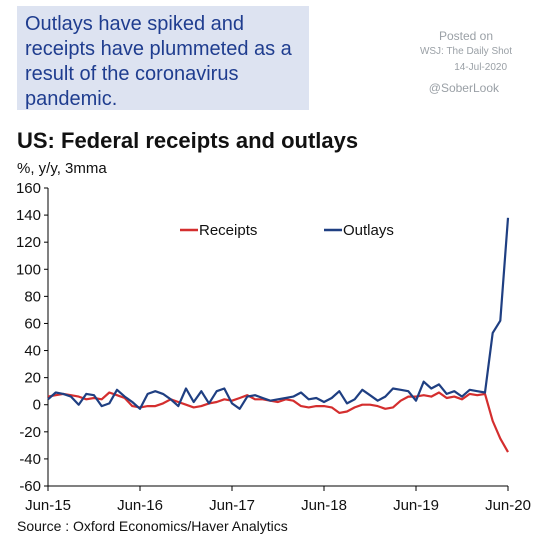 The height and width of the screenshot is (538, 541). I want to click on posted-handle: @SoberLook, so click(463, 88).